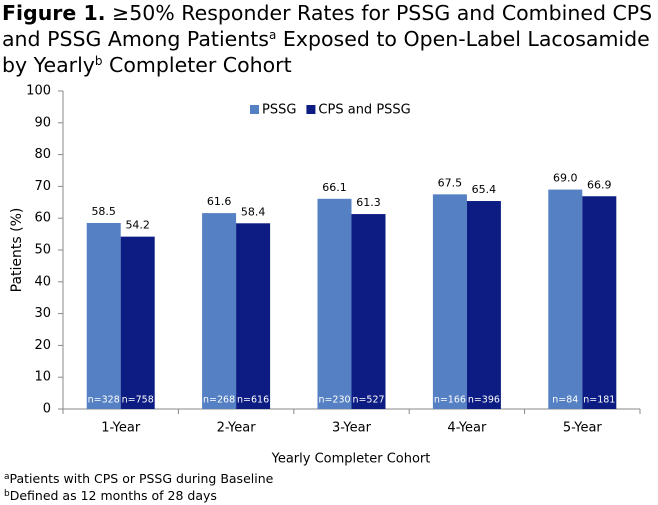  I want to click on value-label: 65.4, so click(484, 189).